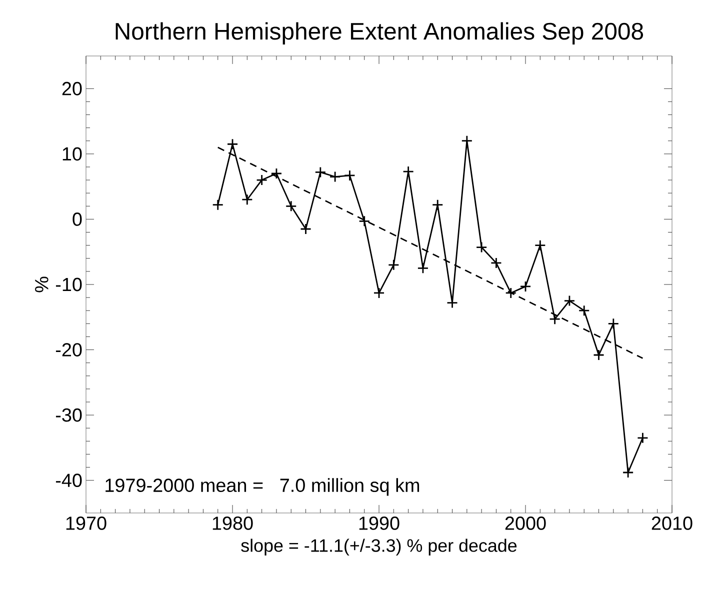 This screenshot has height=595, width=704. Describe the element at coordinates (77, 219) in the screenshot. I see `y-tick-label: 0` at that location.